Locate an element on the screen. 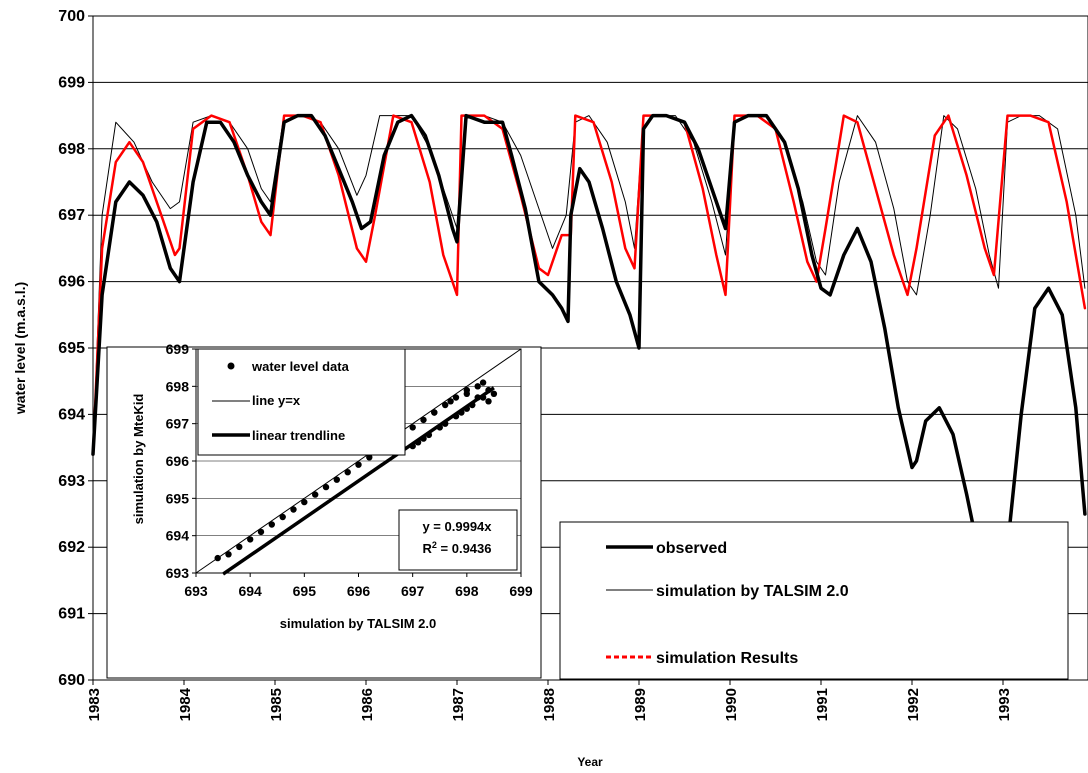 Image resolution: width=1088 pixels, height=773 pixels. inset-legend-label-data: water level data is located at coordinates (300, 366).